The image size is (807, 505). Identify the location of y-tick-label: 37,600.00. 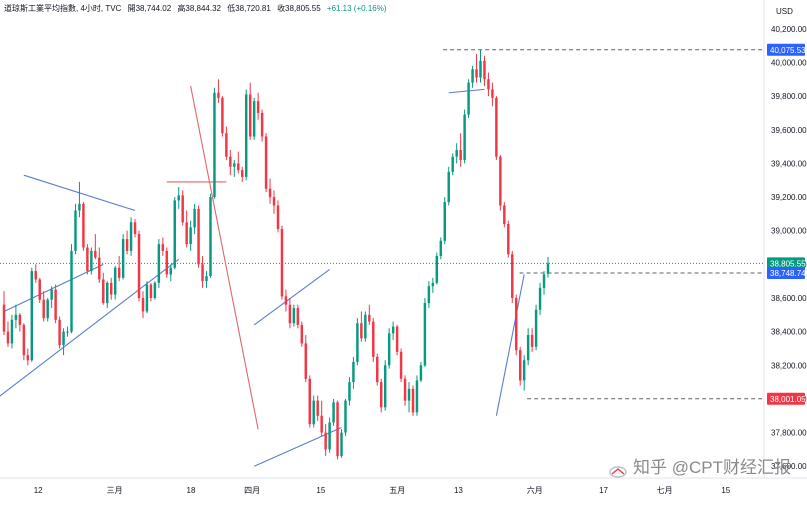
(789, 466).